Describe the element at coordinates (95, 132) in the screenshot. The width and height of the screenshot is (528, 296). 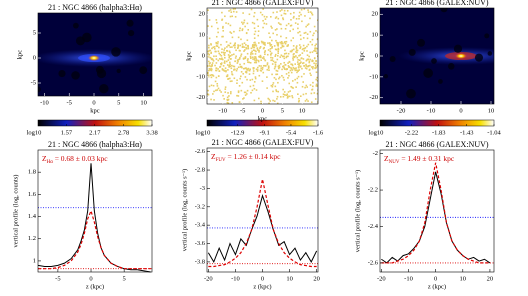
I see `colorbar-tick-label: 2.17` at that location.